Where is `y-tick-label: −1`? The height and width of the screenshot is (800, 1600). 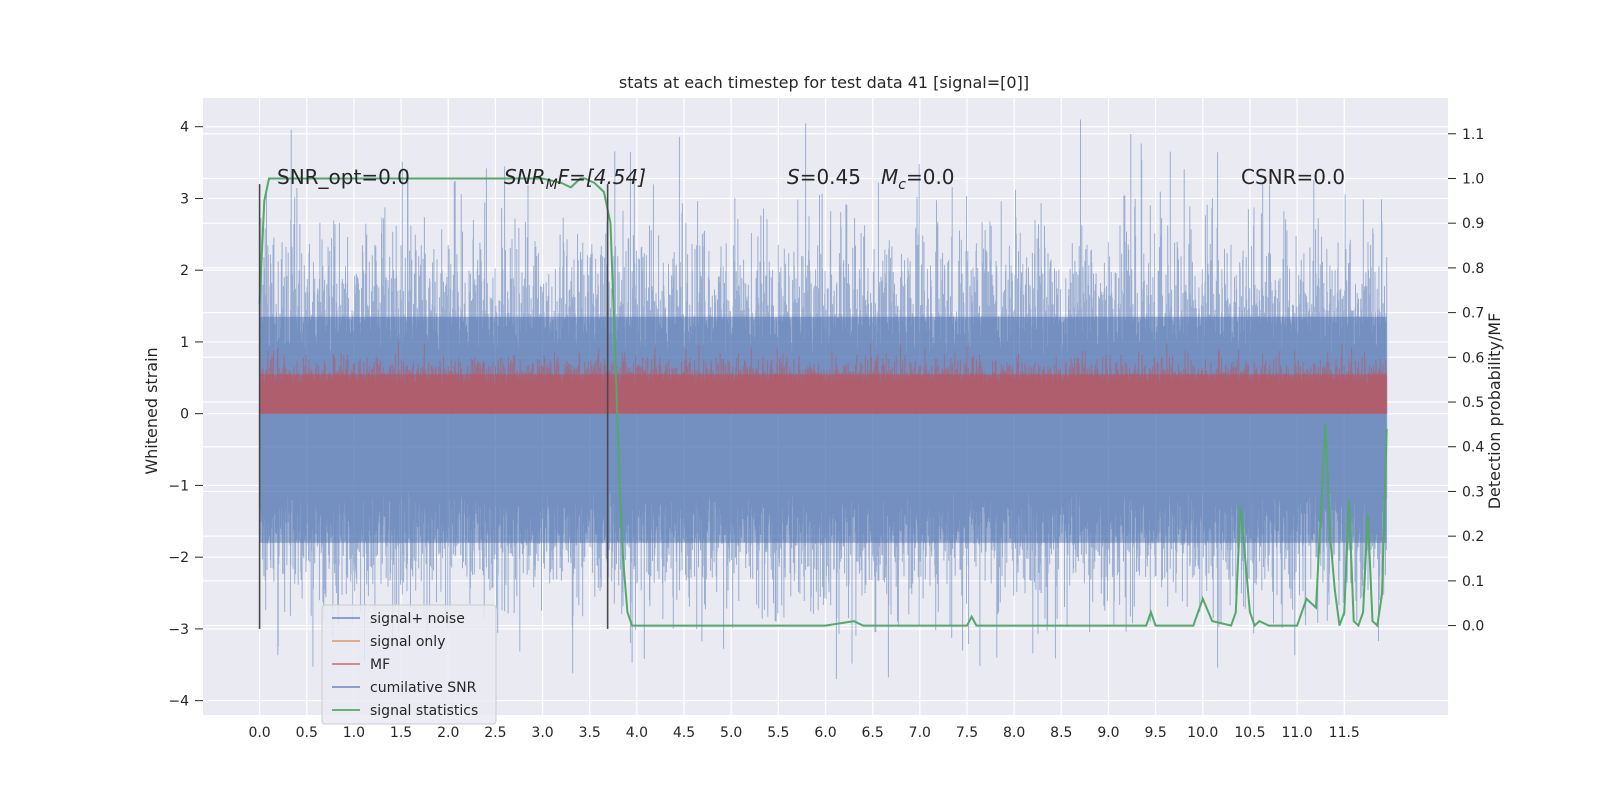 y-tick-label: −1 is located at coordinates (178, 486).